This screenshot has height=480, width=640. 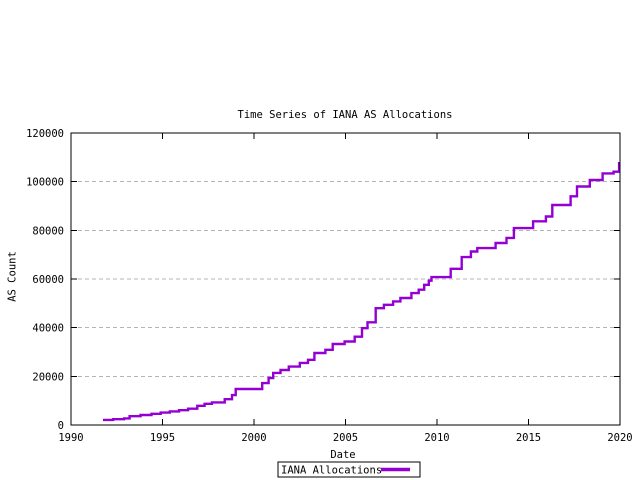 I want to click on x-tick-label: 2000, so click(x=253, y=438).